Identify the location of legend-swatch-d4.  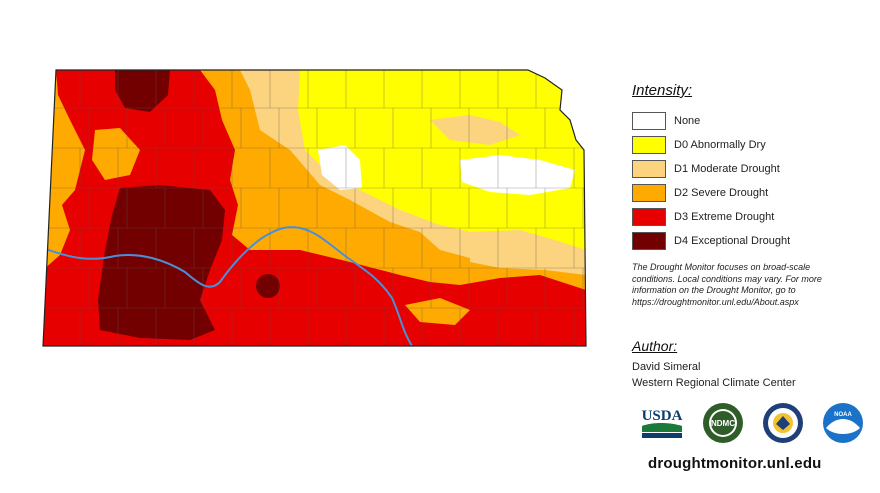
(649, 241).